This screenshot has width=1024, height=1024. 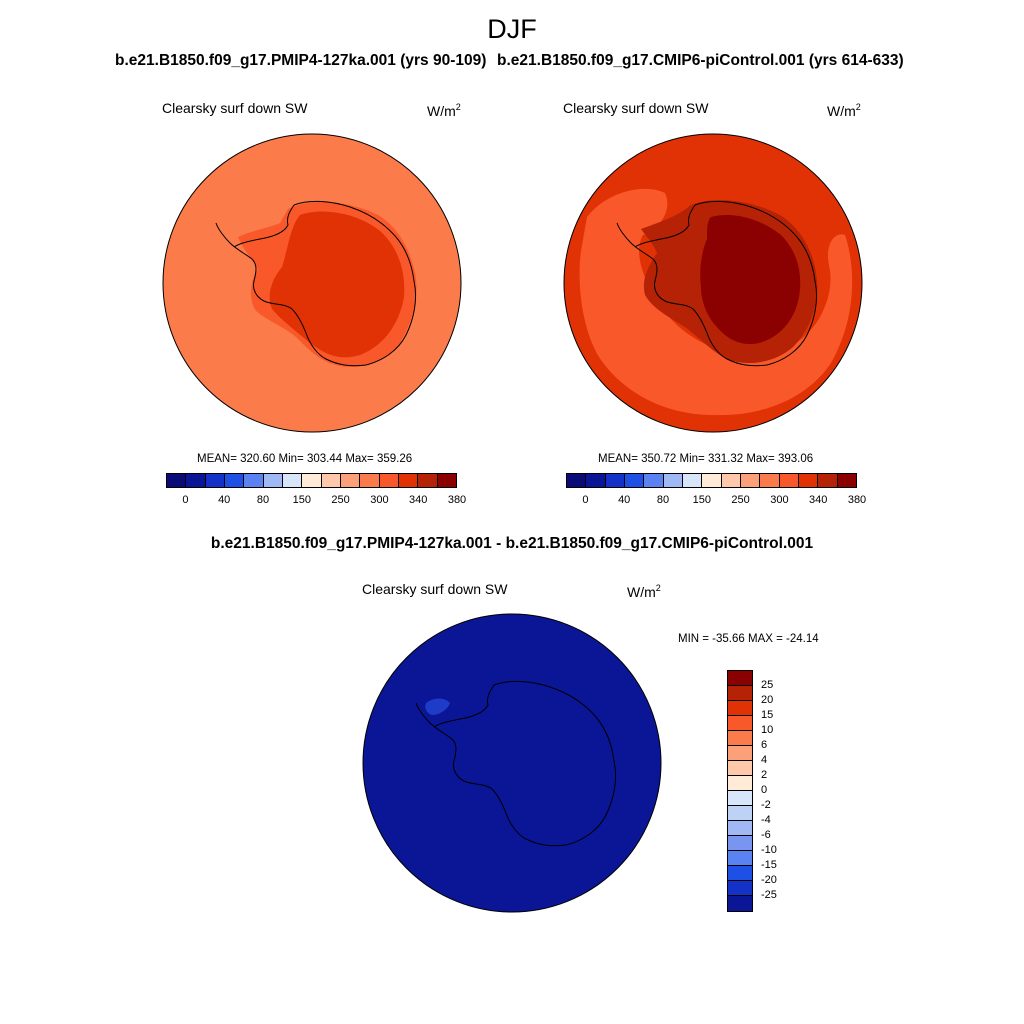 I want to click on season-title: DJF, so click(x=512, y=29).